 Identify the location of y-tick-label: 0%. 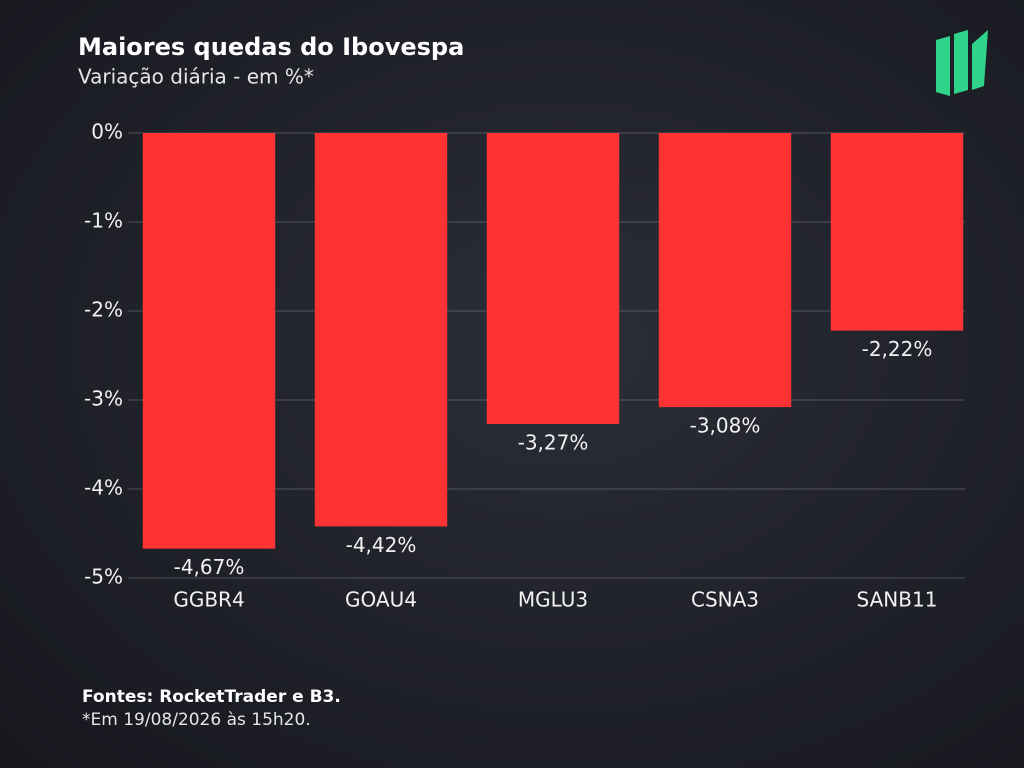
(107, 132).